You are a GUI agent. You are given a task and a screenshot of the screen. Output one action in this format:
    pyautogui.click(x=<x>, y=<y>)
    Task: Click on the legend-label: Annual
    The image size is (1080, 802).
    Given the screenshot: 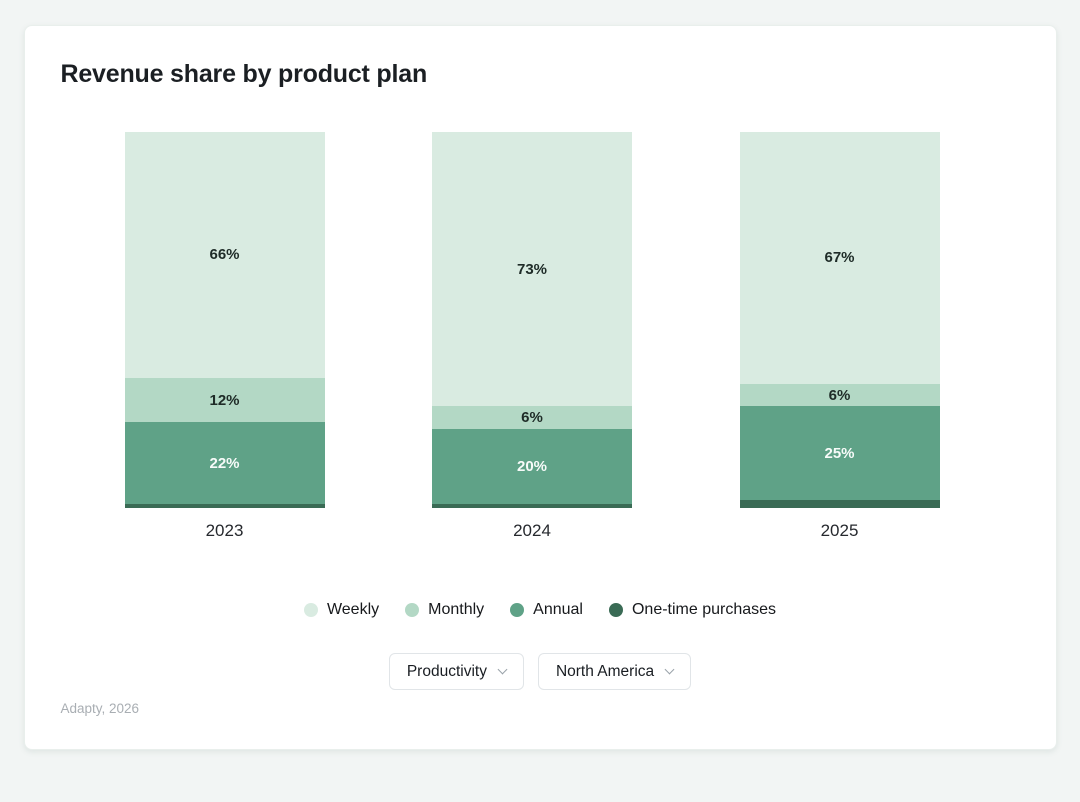 What is the action you would take?
    pyautogui.click(x=558, y=609)
    